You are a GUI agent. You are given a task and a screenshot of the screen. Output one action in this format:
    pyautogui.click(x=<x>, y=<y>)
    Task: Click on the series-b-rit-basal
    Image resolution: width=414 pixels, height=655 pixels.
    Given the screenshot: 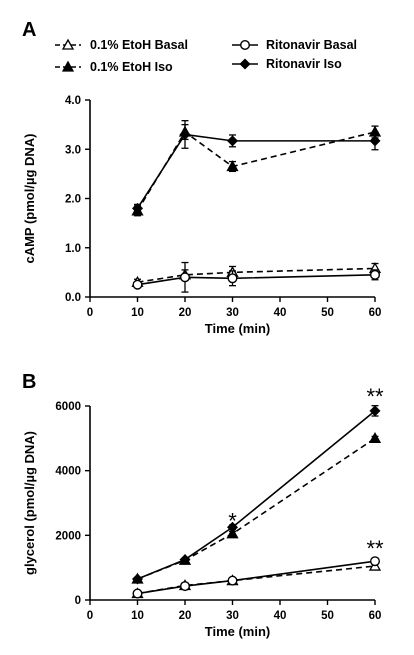 What is the action you would take?
    pyautogui.click(x=256, y=577)
    